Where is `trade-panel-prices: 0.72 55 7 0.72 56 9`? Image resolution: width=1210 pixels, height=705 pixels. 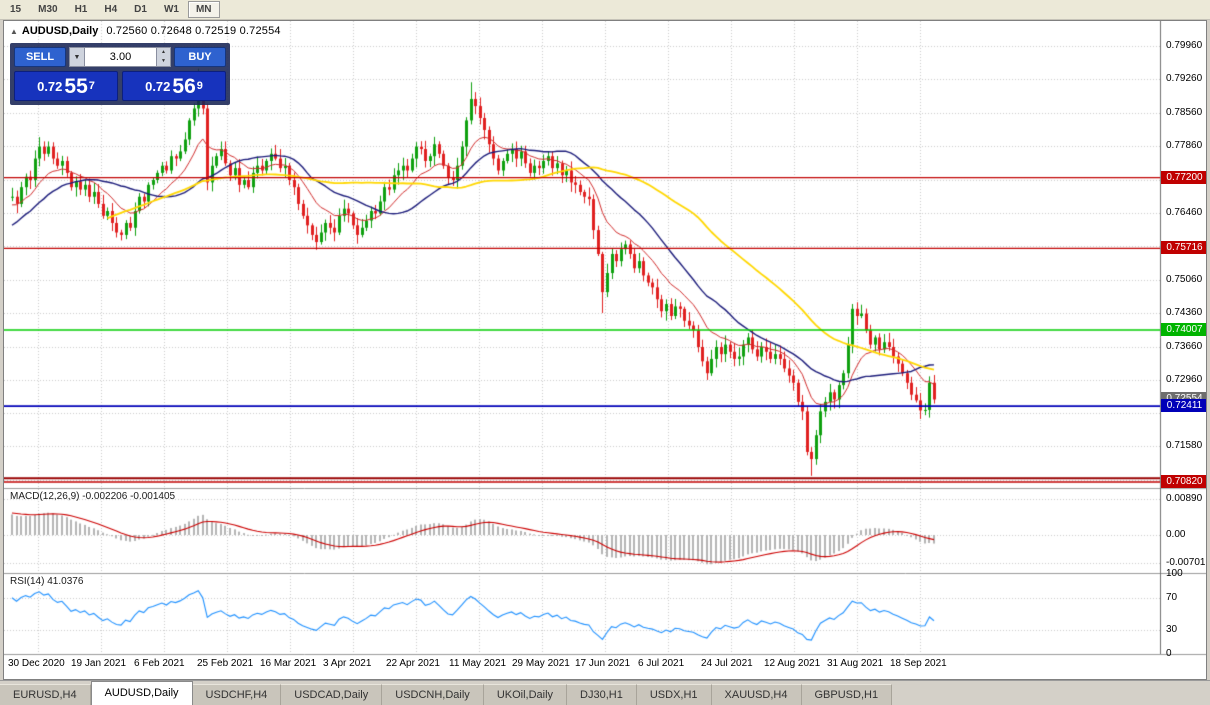 trade-panel-prices: 0.72 55 7 0.72 56 9 is located at coordinates (120, 86).